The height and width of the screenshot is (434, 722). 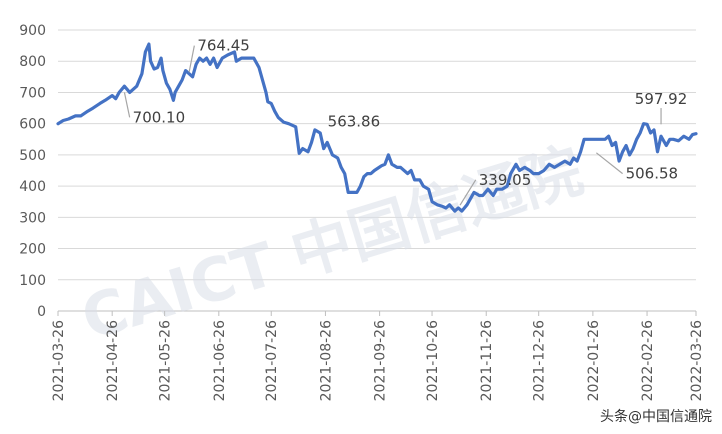 What do you see at coordinates (32, 281) in the screenshot?
I see `y-tick-label: 100` at bounding box center [32, 281].